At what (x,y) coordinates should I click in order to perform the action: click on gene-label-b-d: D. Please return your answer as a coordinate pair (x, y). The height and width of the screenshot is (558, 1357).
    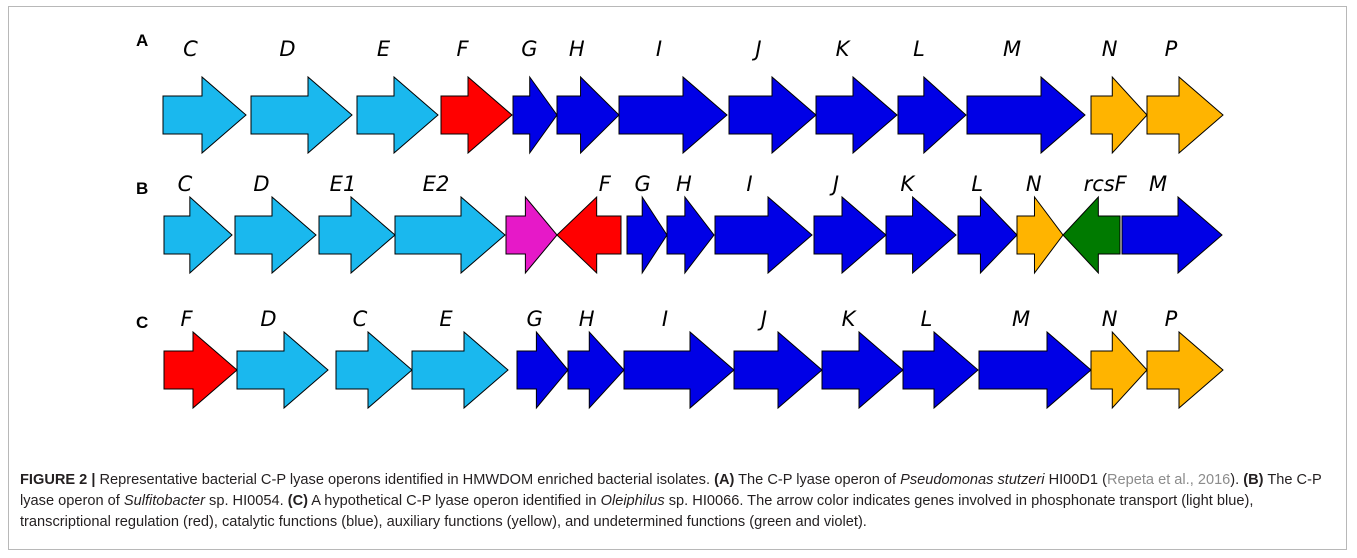
    Looking at the image, I should click on (261, 184).